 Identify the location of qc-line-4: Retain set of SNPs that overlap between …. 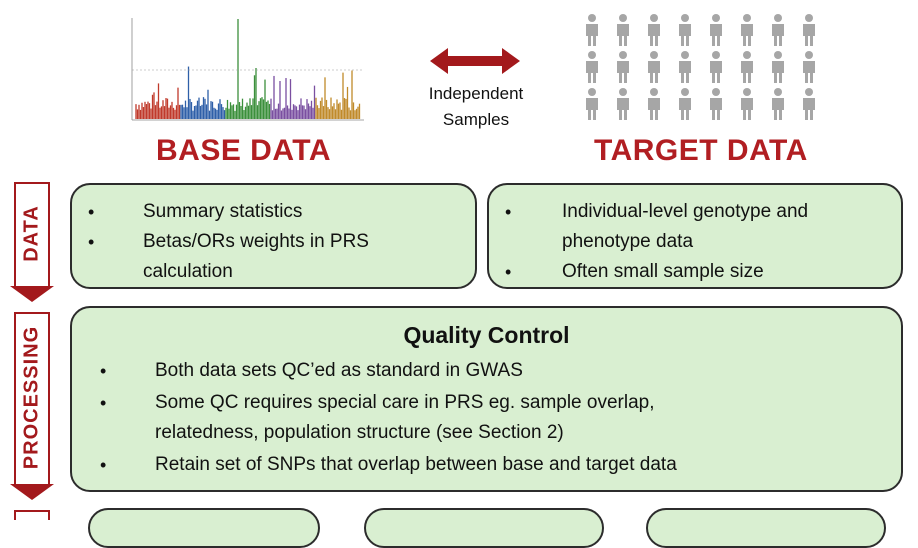
(416, 464).